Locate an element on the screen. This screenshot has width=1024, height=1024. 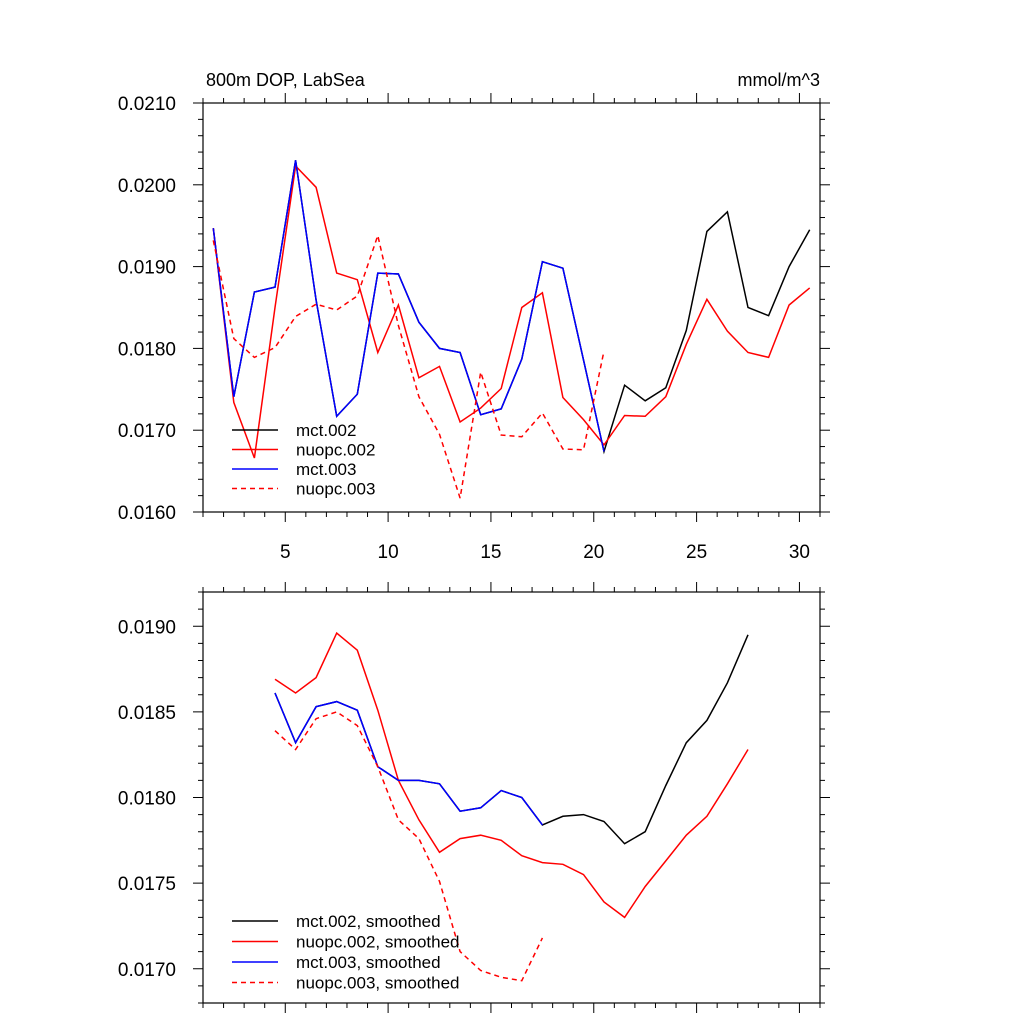
top-panel-units: mmol/m^3 is located at coordinates (779, 80).